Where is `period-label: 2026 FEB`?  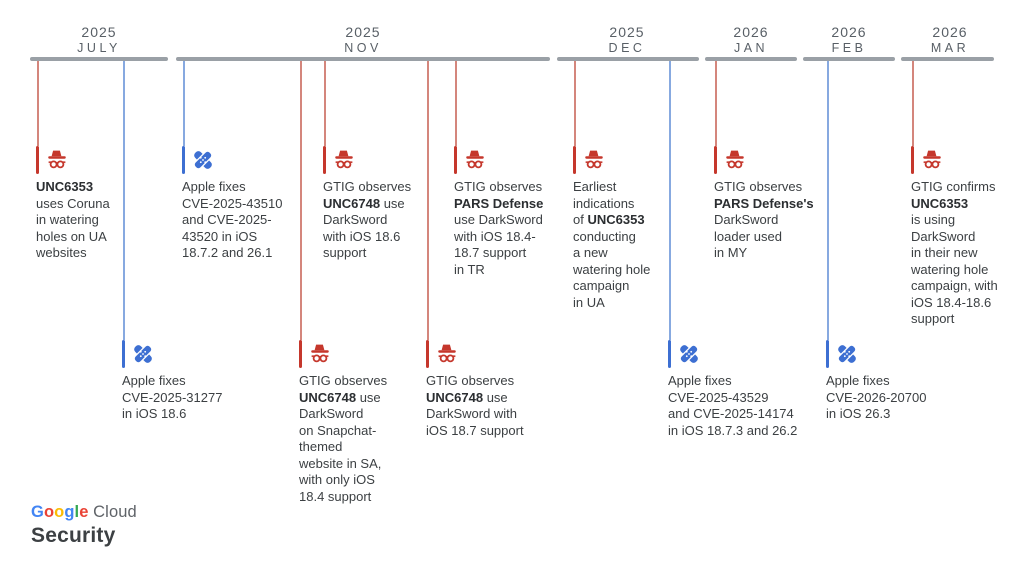 period-label: 2026 FEB is located at coordinates (849, 40).